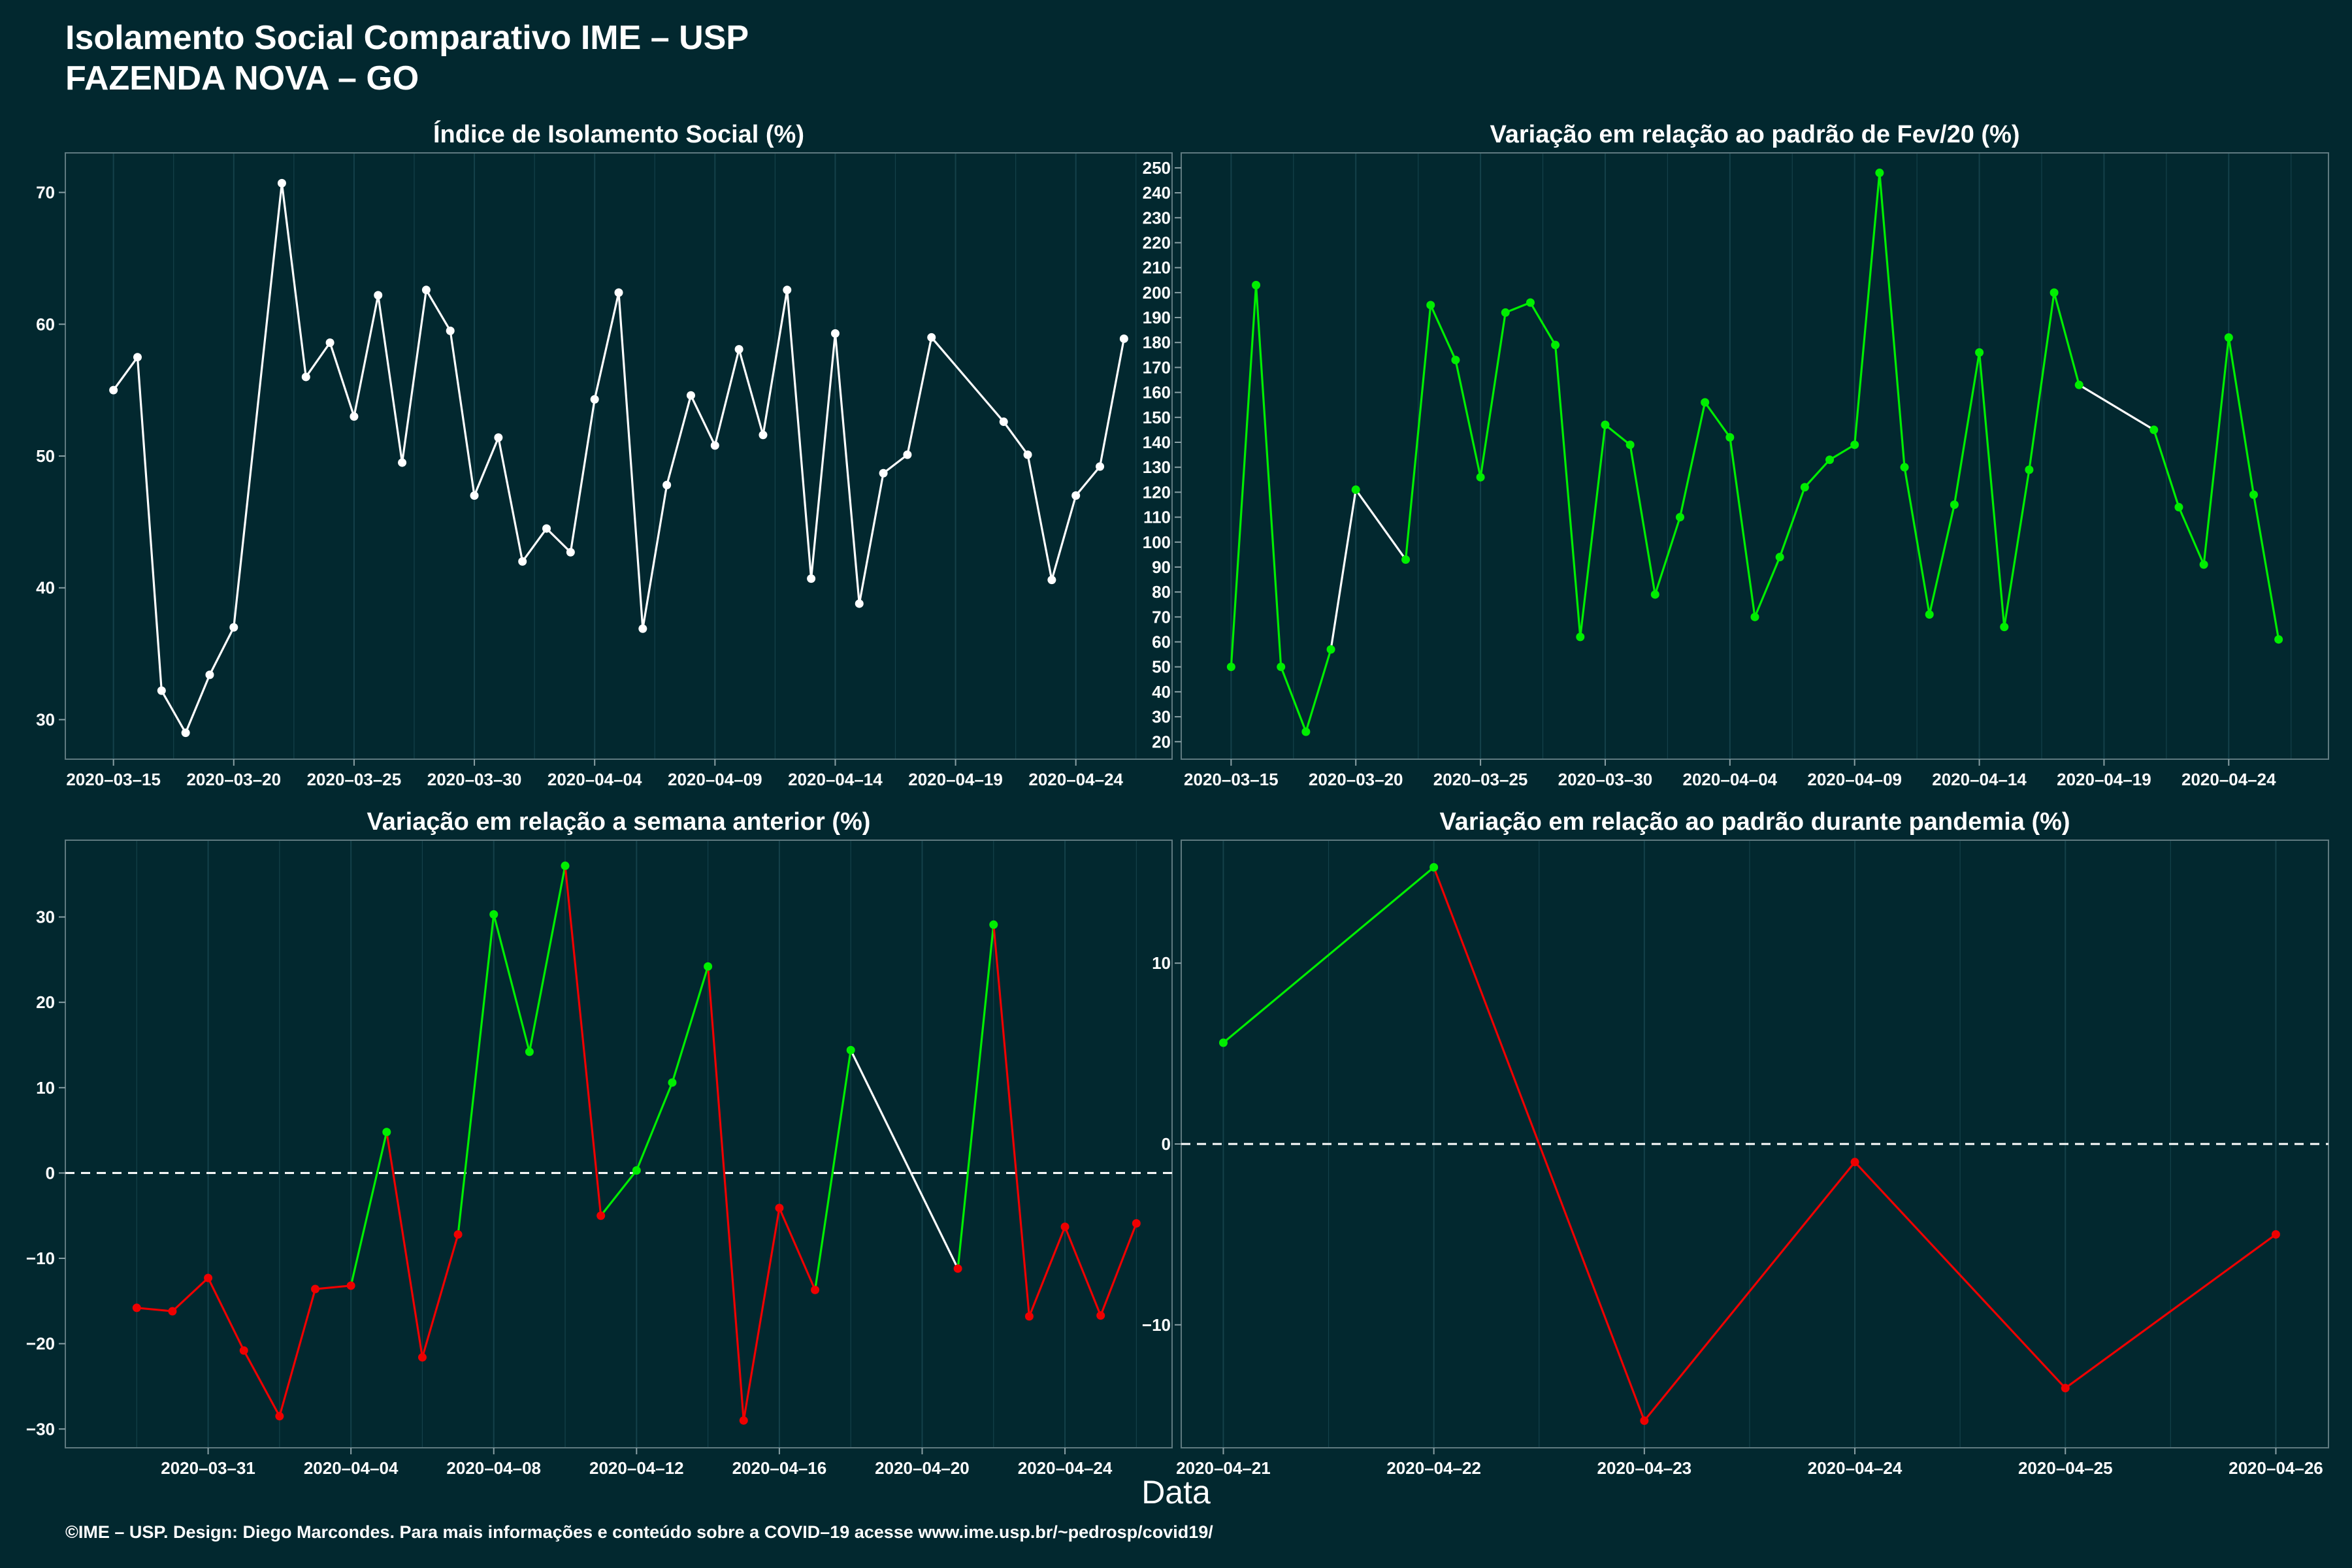 The width and height of the screenshot is (2352, 1568). Describe the element at coordinates (40, 1258) in the screenshot. I see `y-tick-label: −10` at that location.